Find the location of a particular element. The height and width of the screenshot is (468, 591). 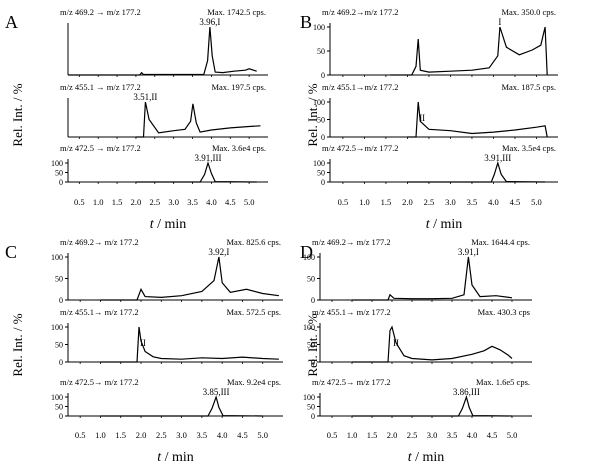

transition-label: m/z 455.1 → m/z 177.2 is located at coordinates (100, 87).